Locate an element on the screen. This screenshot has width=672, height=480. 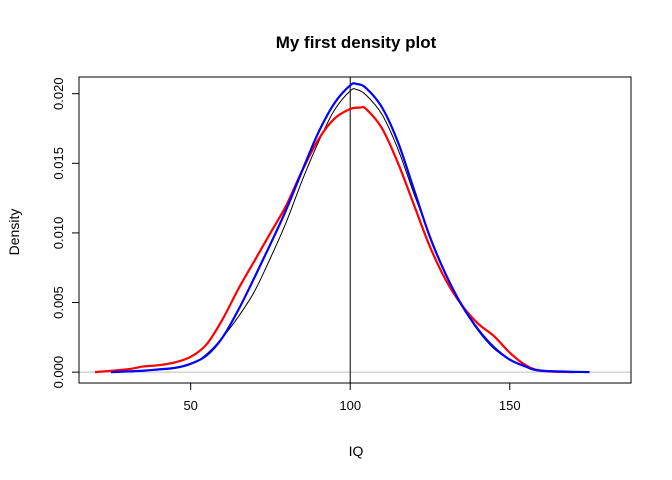
x-axis: 50 100 150 is located at coordinates (352, 397).